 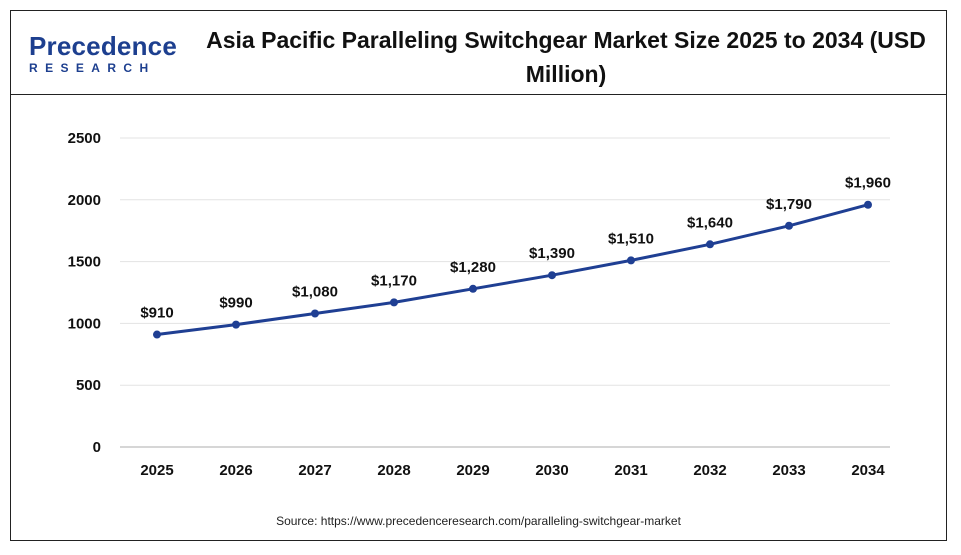 What do you see at coordinates (84, 323) in the screenshot?
I see `y-tick-label: 1000` at bounding box center [84, 323].